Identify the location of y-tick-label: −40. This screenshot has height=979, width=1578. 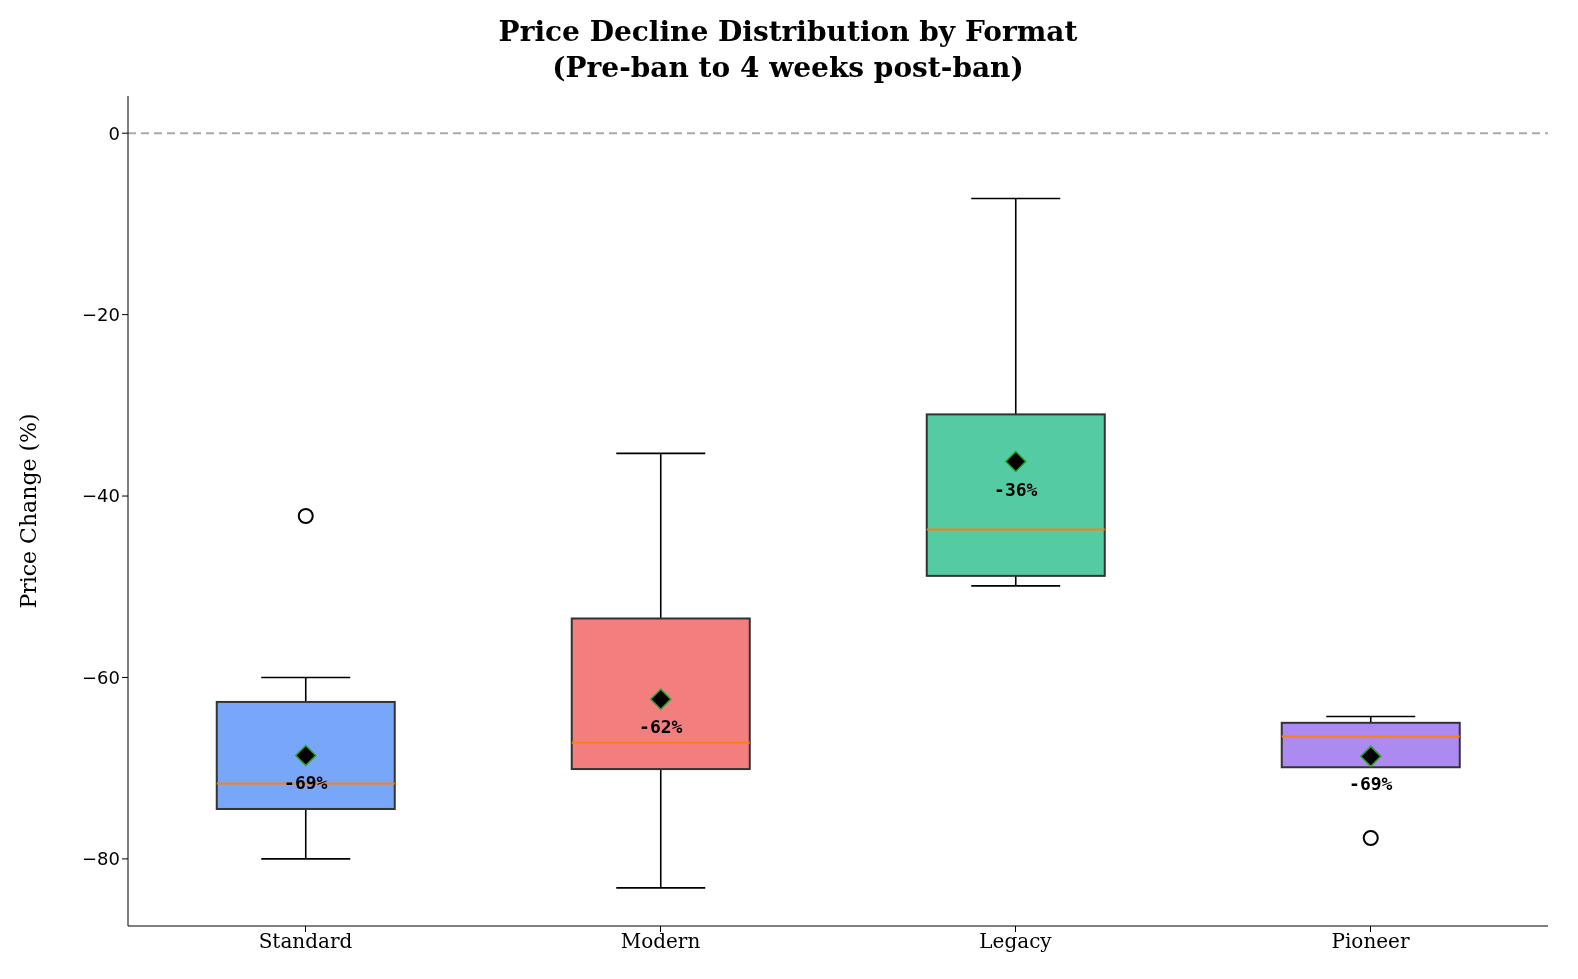
(101, 496).